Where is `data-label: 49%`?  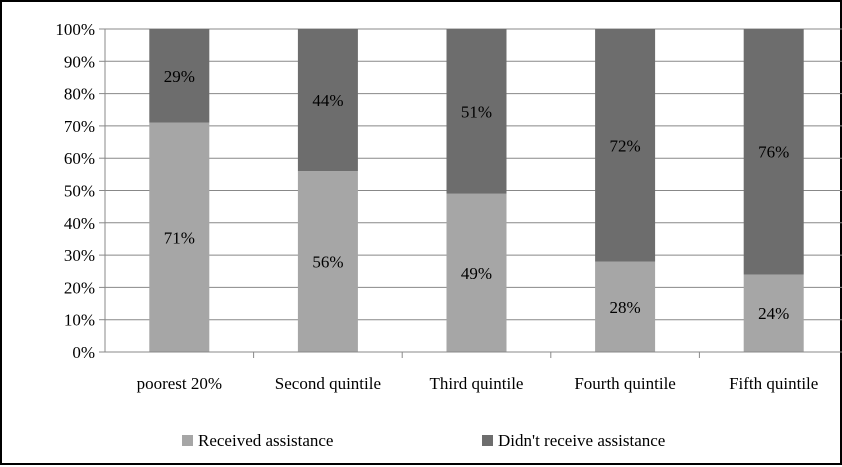
data-label: 49% is located at coordinates (476, 273).